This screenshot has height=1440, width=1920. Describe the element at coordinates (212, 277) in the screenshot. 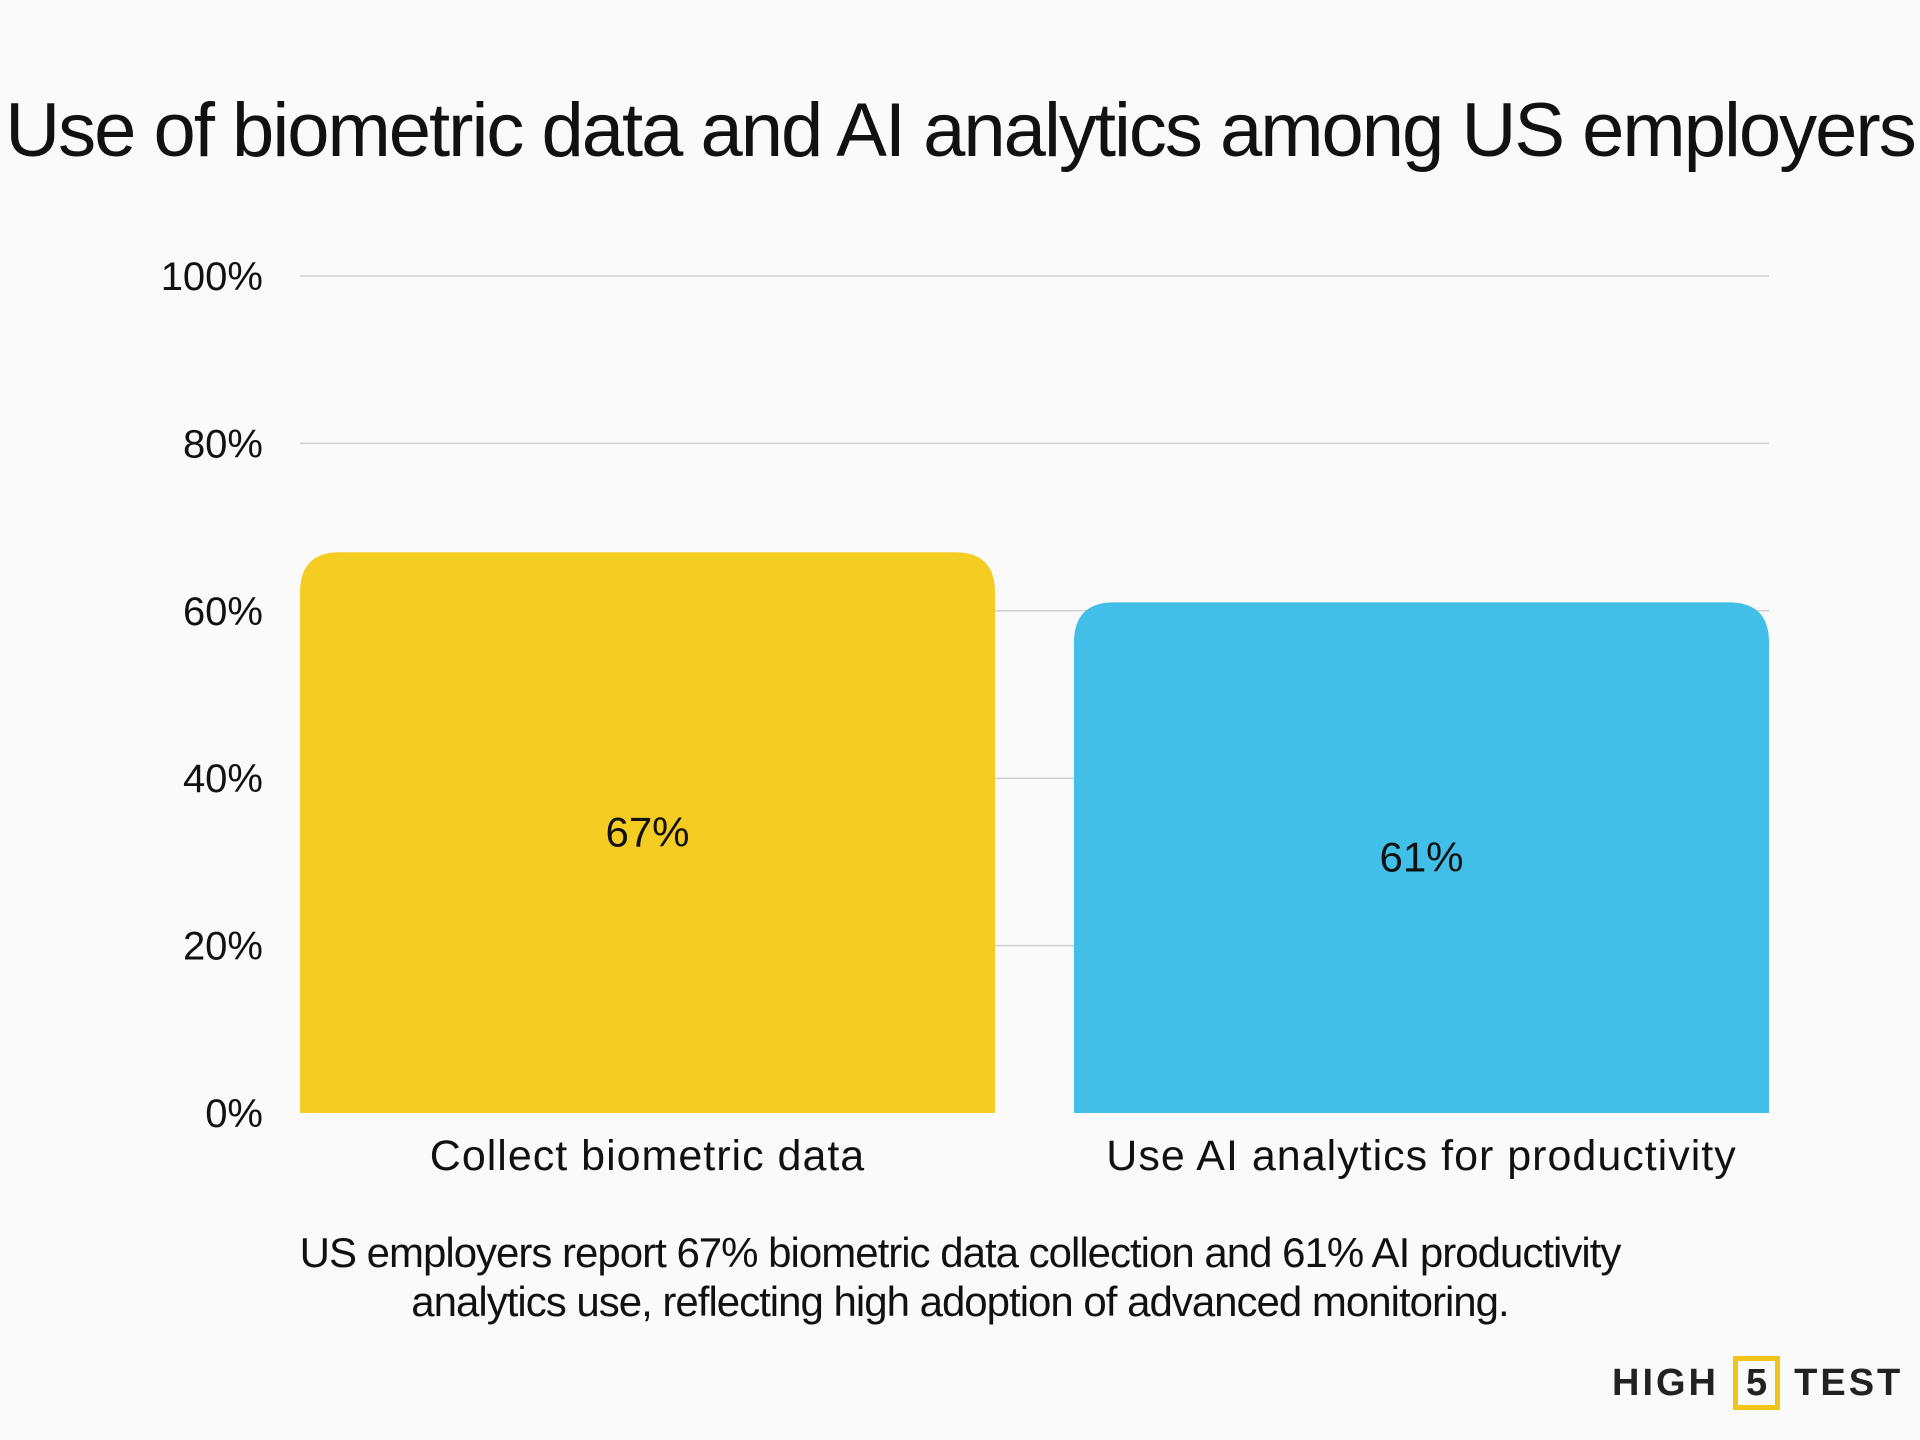

I see `y-tick-label: 100%` at that location.